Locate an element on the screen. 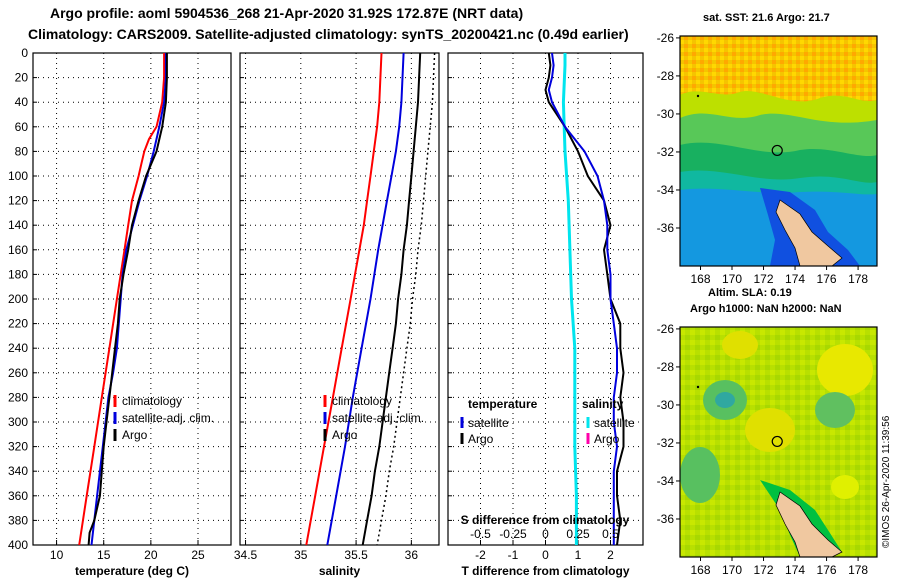  sla-map: -26 -28 -30 -32 -34 -36 168 170 172 174 176 178 is located at coordinates (767, 449).